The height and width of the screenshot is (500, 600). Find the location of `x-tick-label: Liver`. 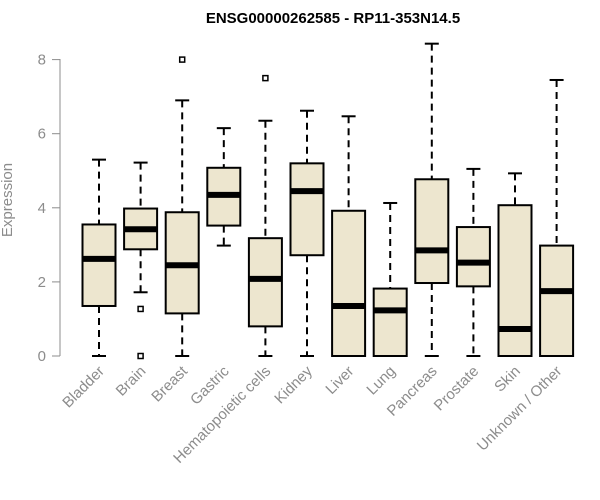

x-tick-label: Liver is located at coordinates (339, 380).